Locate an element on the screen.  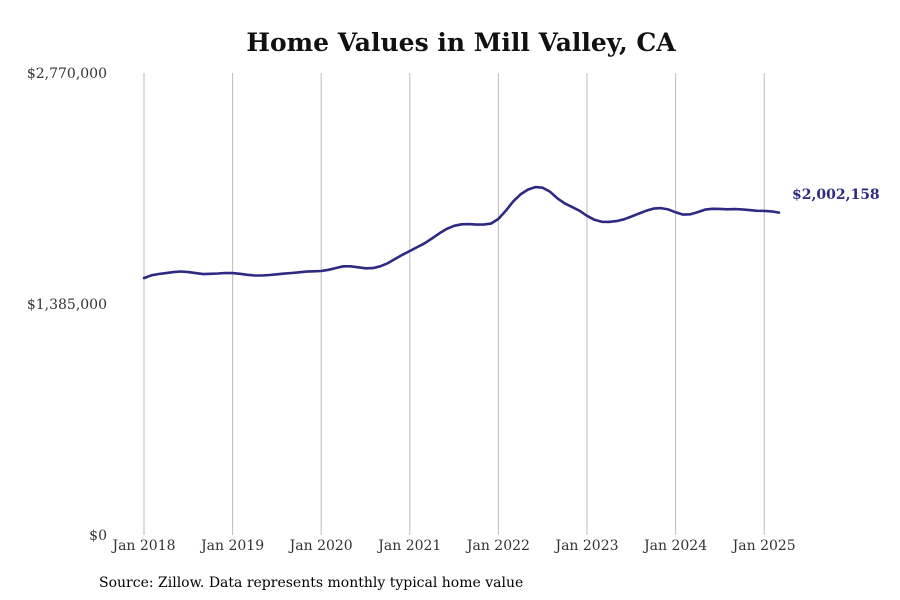
y-tick-label: $1,385,000 is located at coordinates (67, 305).